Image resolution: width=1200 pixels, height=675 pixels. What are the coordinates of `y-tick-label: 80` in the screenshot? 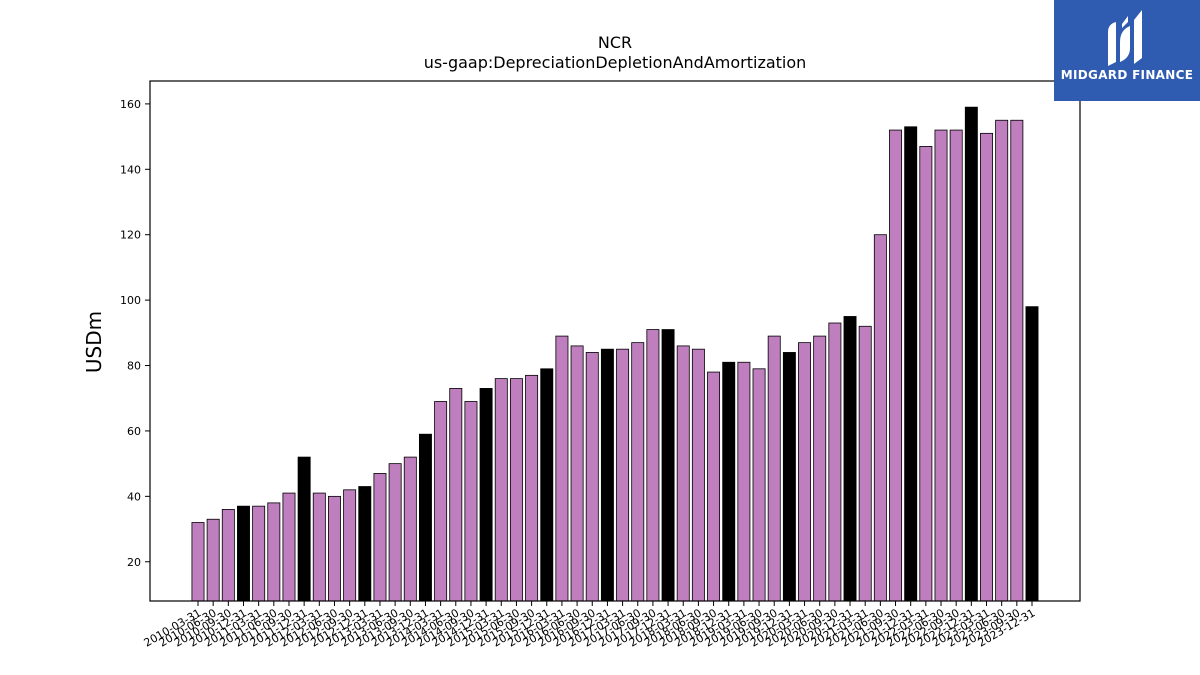 It's located at (134, 366).